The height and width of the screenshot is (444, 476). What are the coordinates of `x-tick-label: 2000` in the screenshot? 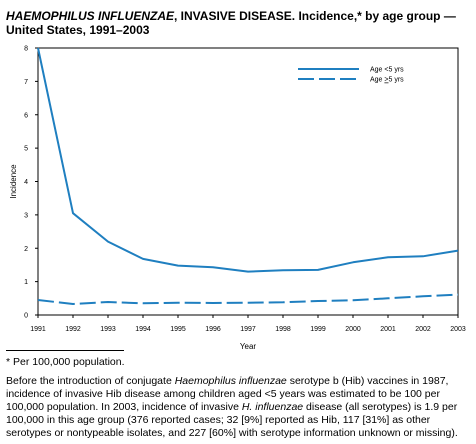 It's located at (353, 329).